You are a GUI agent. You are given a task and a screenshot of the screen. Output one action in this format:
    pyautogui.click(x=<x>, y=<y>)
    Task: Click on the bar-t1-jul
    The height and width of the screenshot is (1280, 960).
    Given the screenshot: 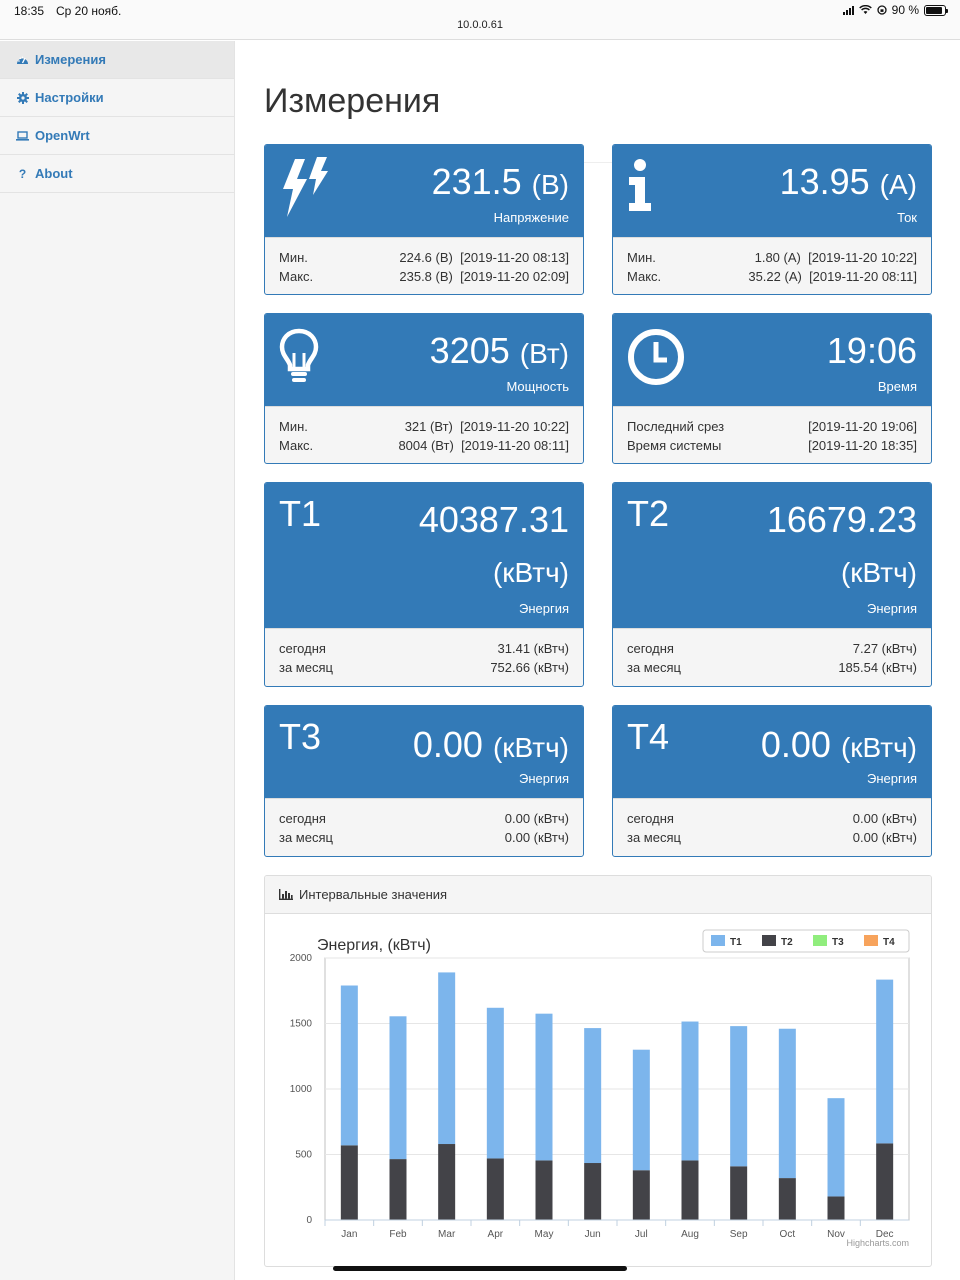 What is the action you would take?
    pyautogui.click(x=641, y=1110)
    